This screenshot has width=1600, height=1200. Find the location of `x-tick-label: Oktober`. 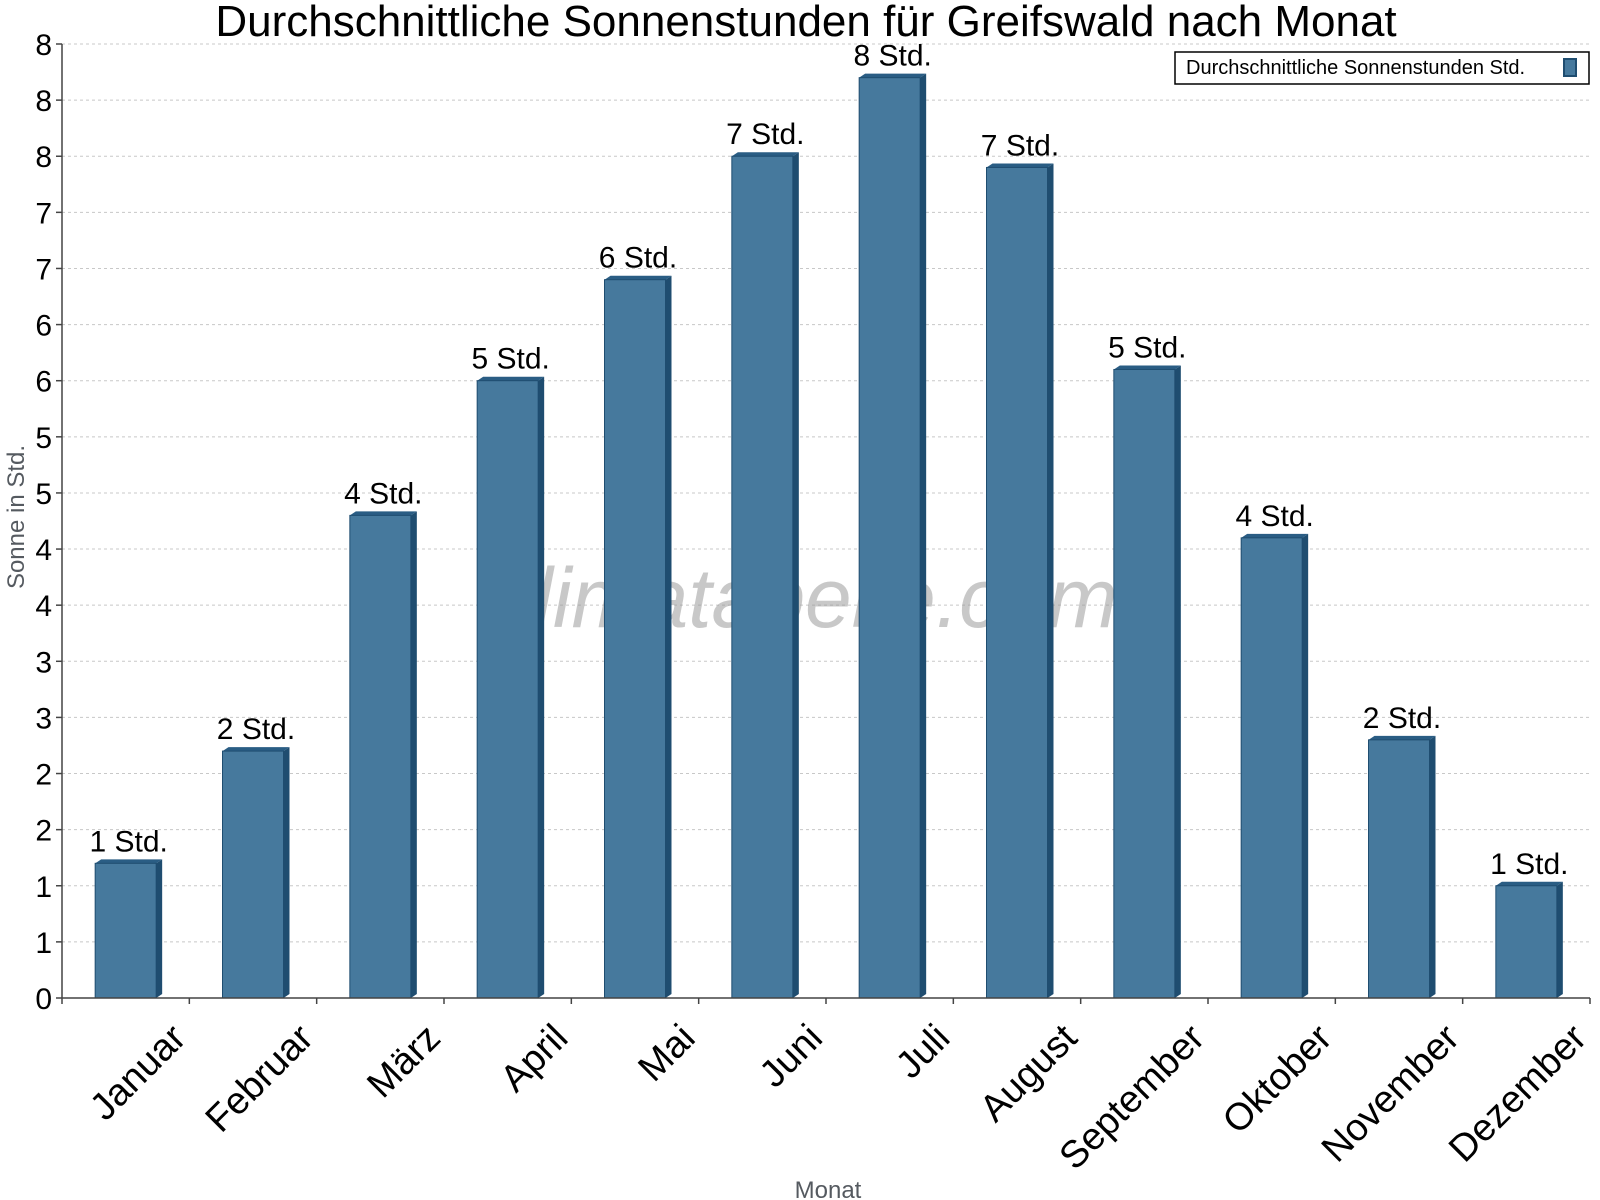

x-tick-label: Oktober is located at coordinates (1278, 1080).